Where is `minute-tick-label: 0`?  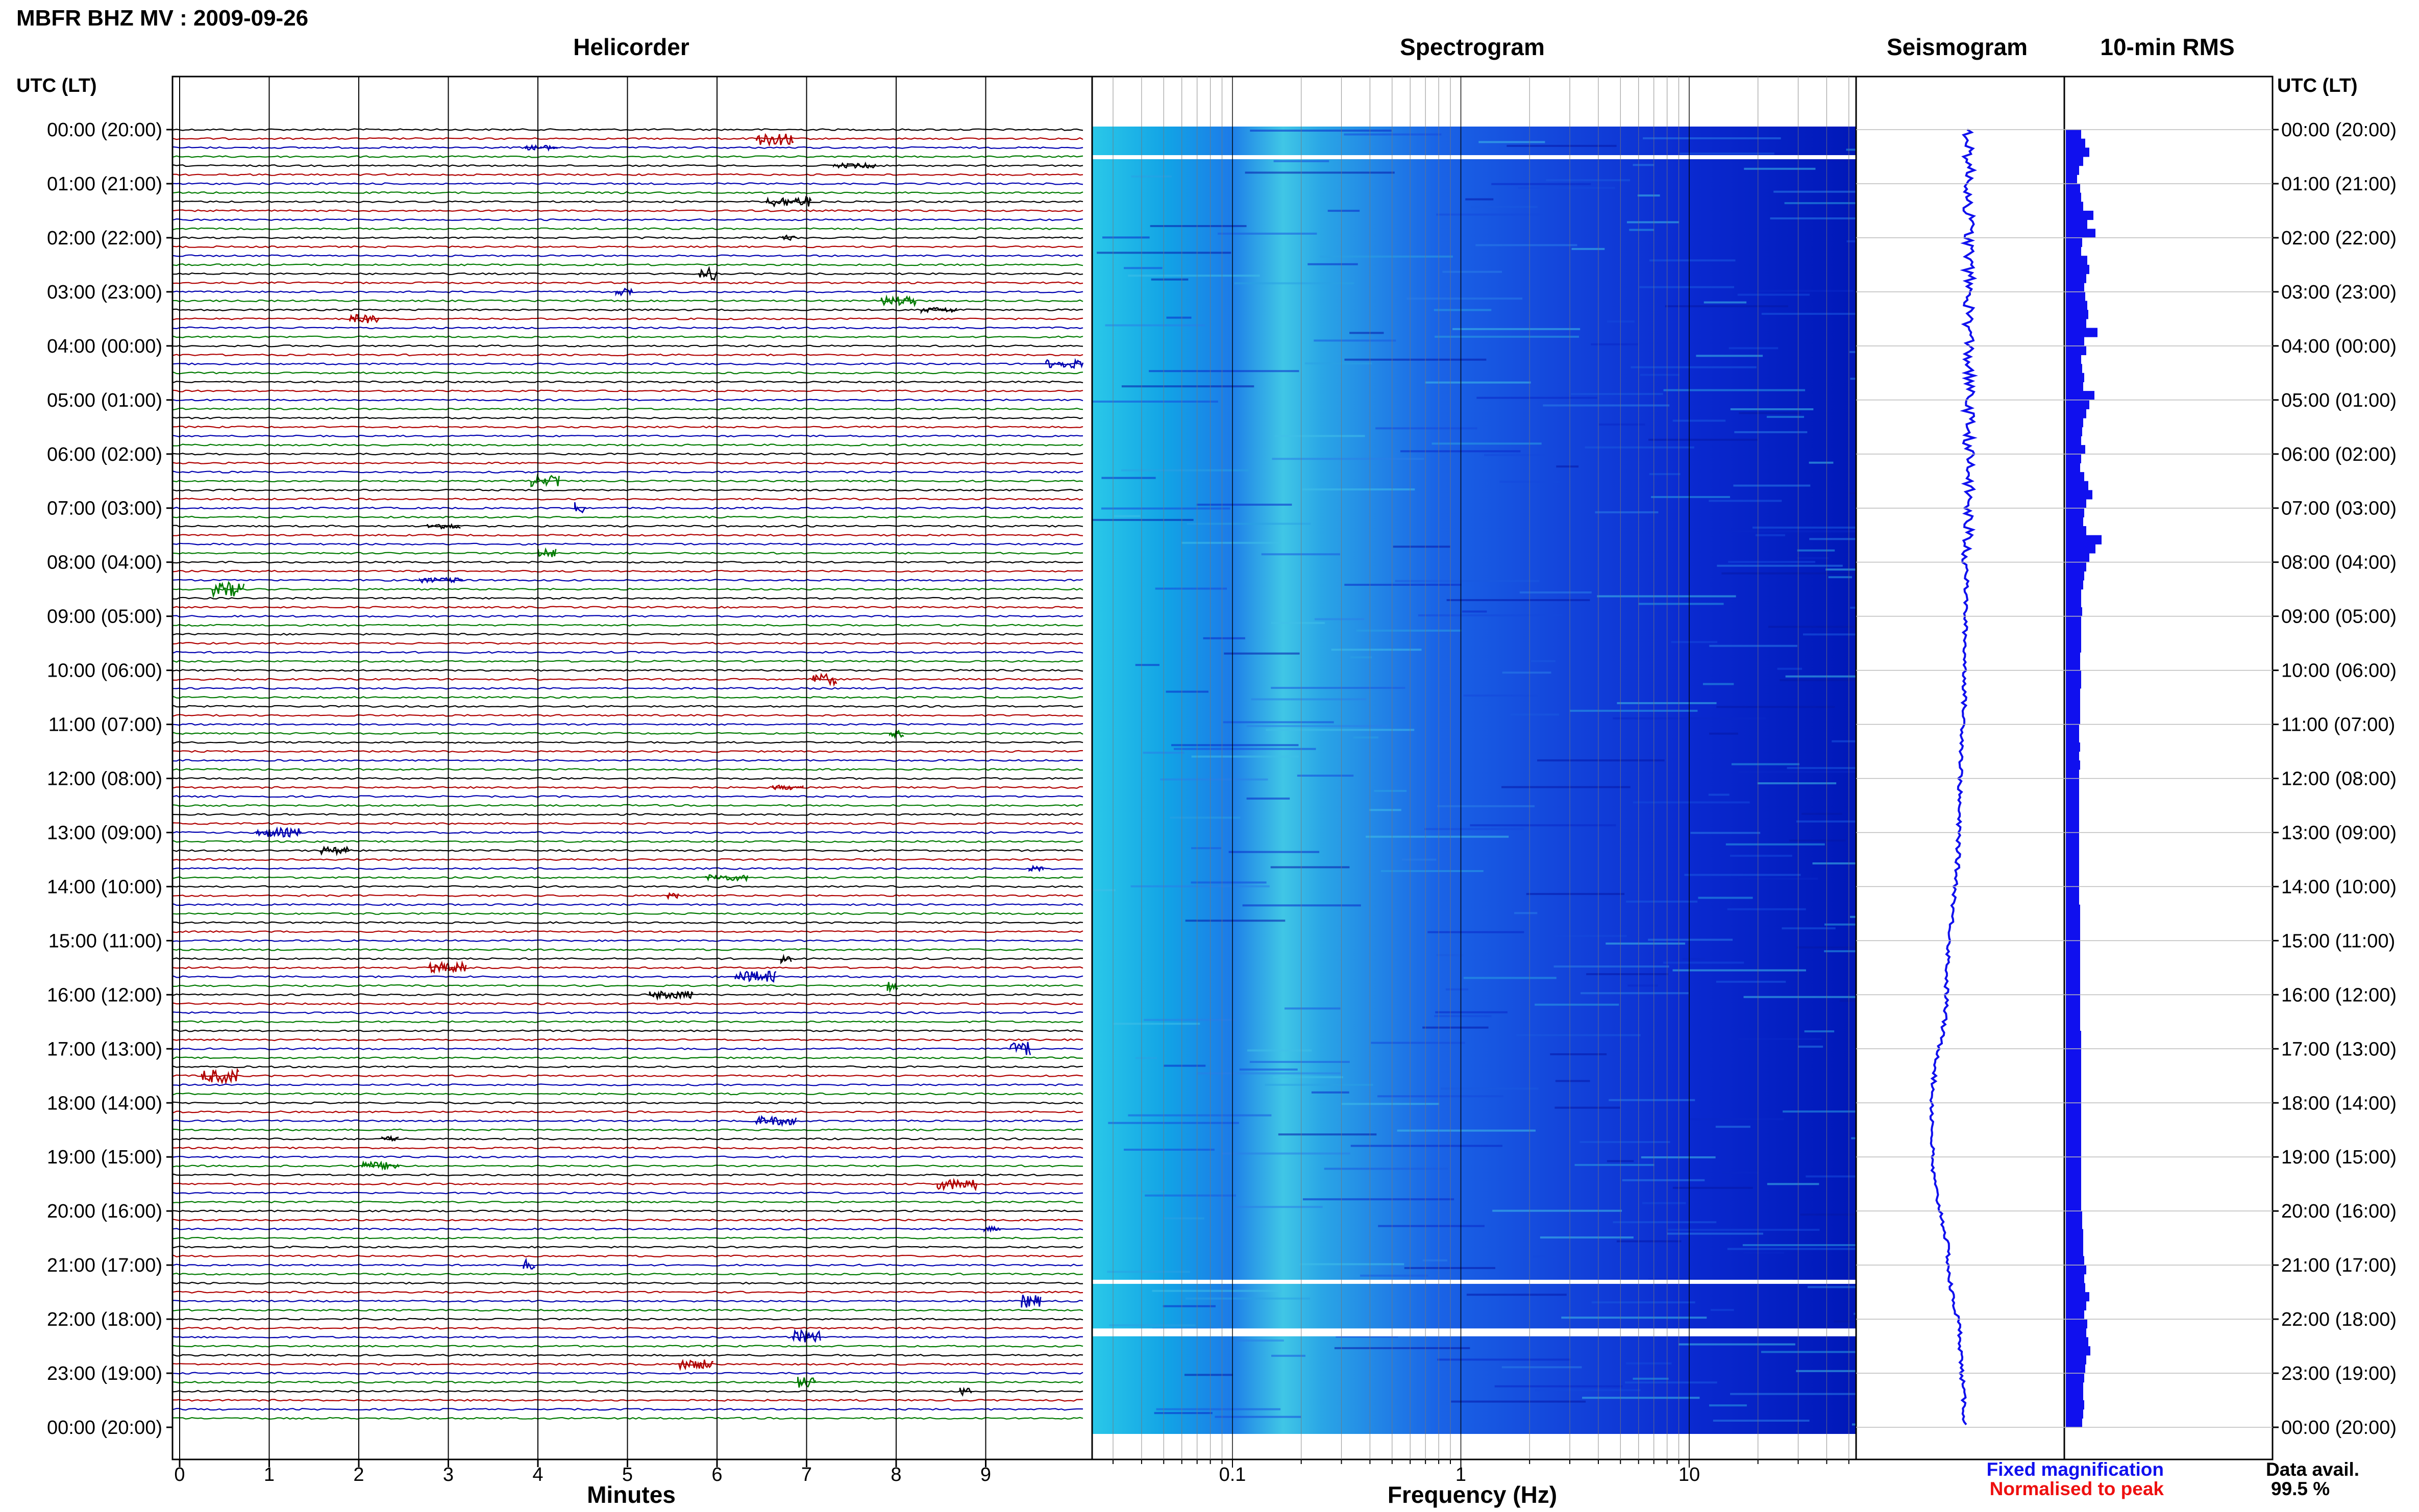 minute-tick-label: 0 is located at coordinates (179, 1474).